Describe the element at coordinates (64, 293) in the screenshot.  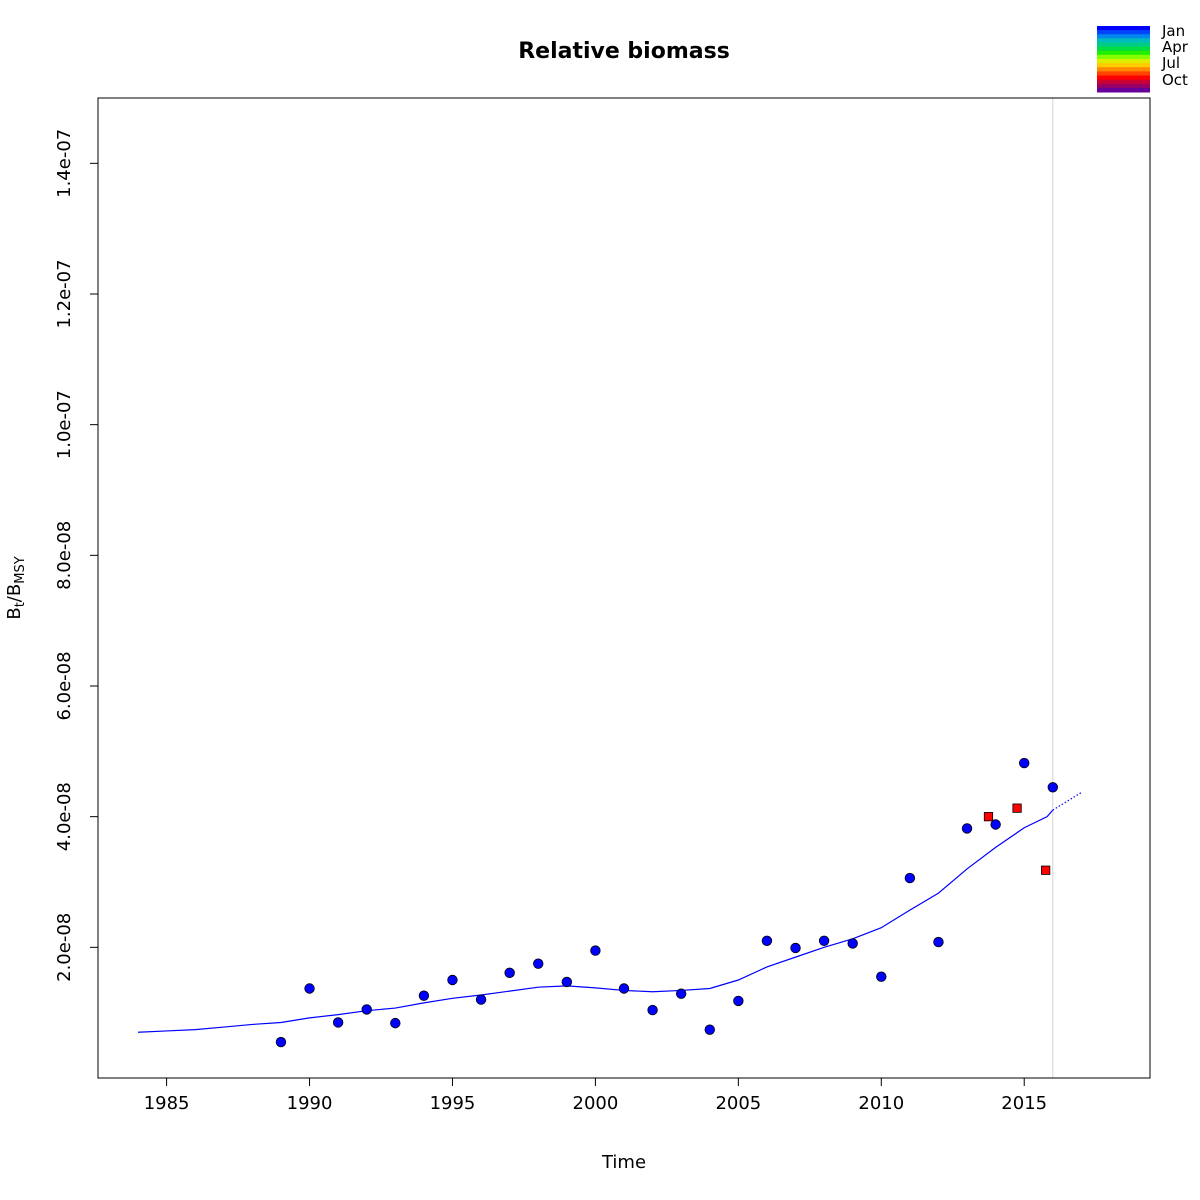
I see `y-tick-label: 1.2e-07` at that location.